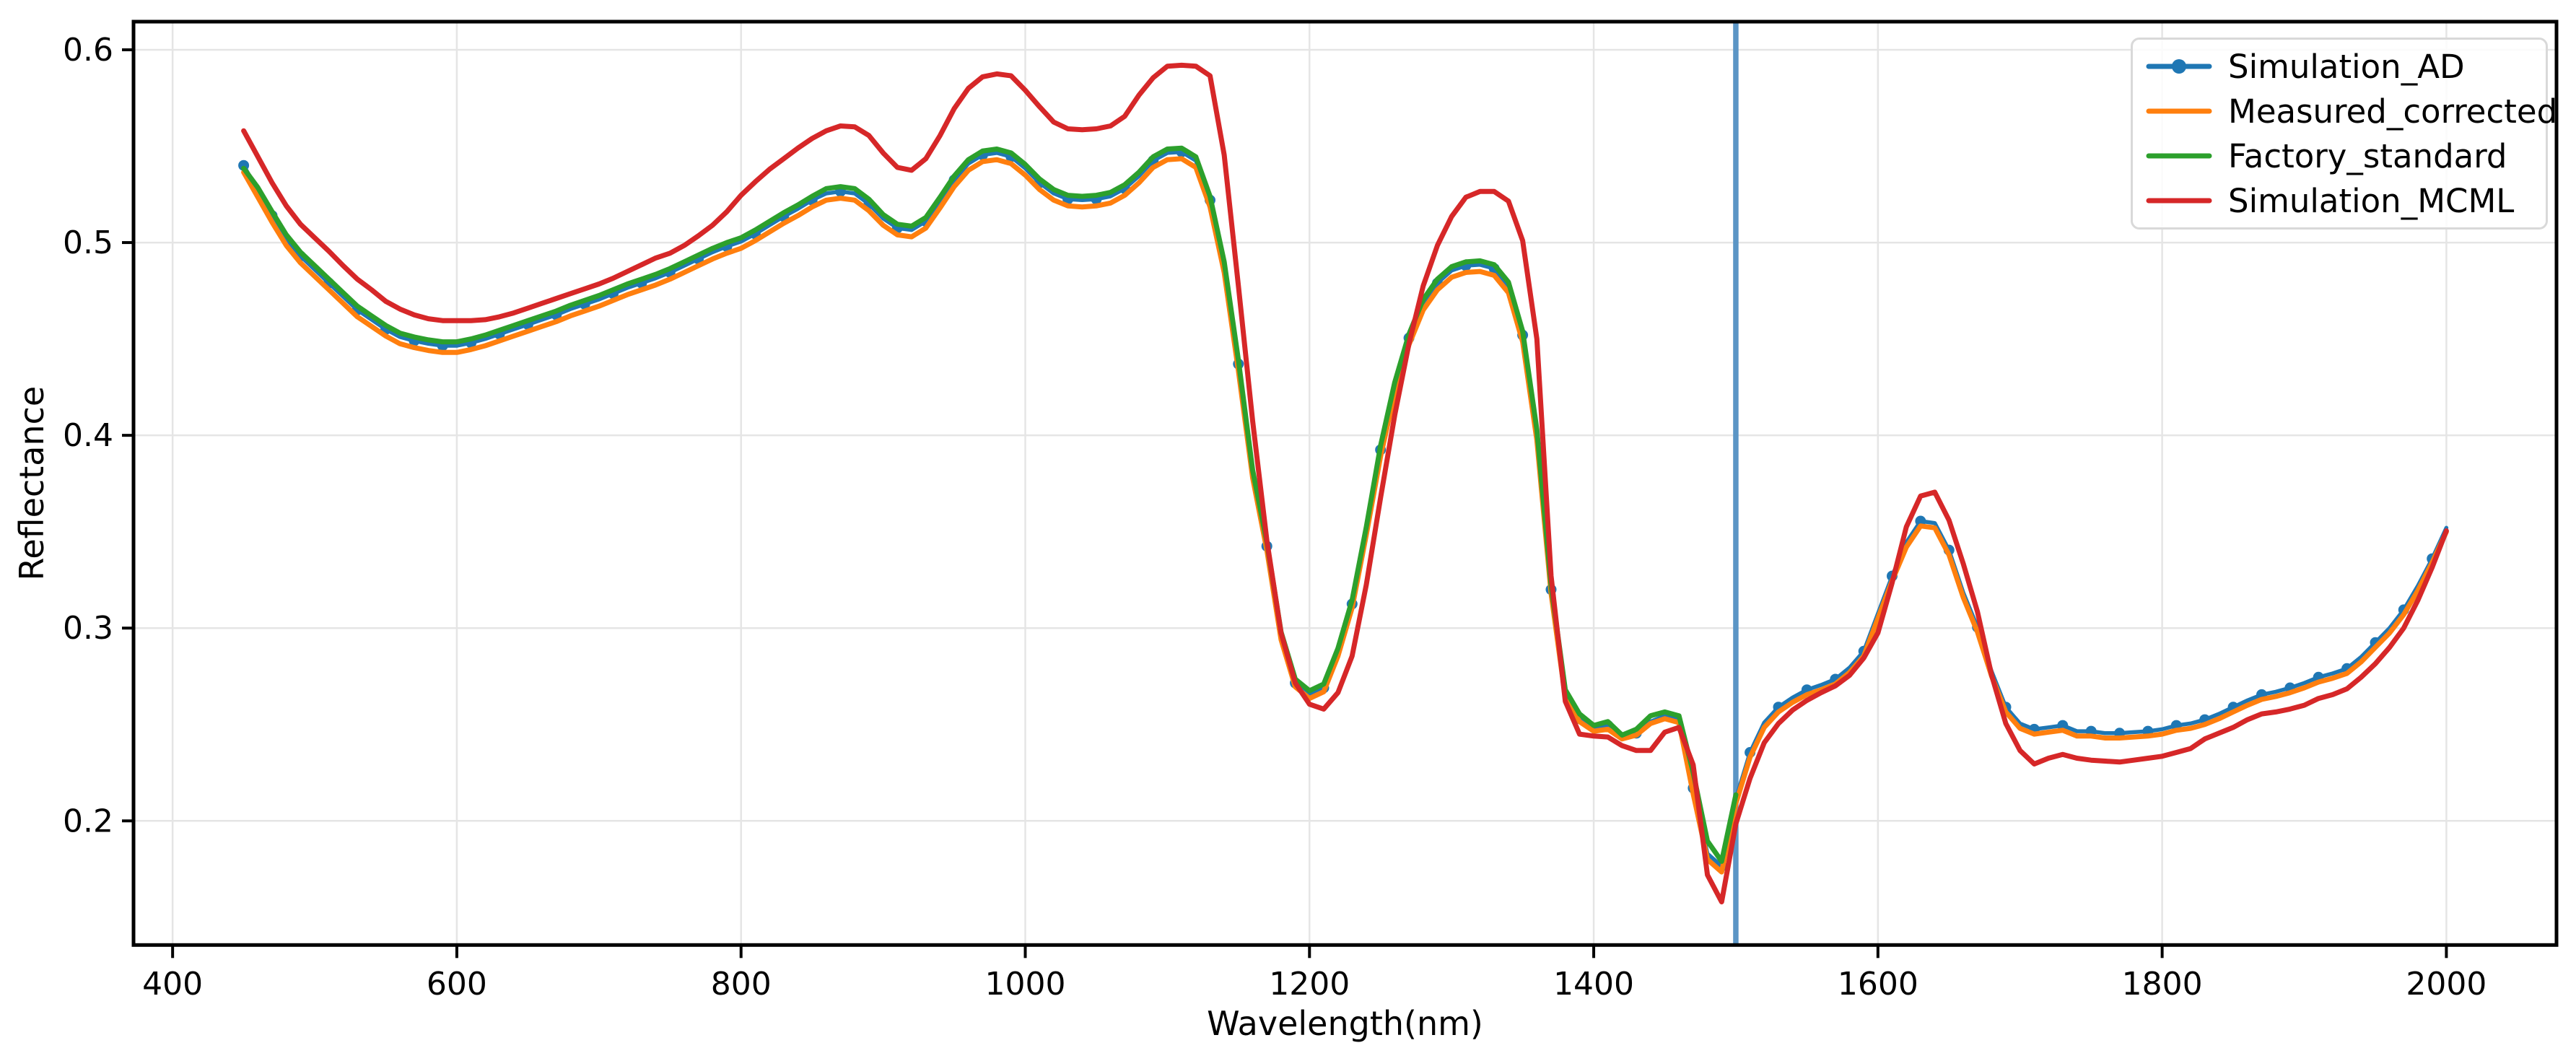 This screenshot has width=2576, height=1061. Describe the element at coordinates (2371, 200) in the screenshot. I see `legend-label-simulation-mcml: Simulation_MCML` at that location.